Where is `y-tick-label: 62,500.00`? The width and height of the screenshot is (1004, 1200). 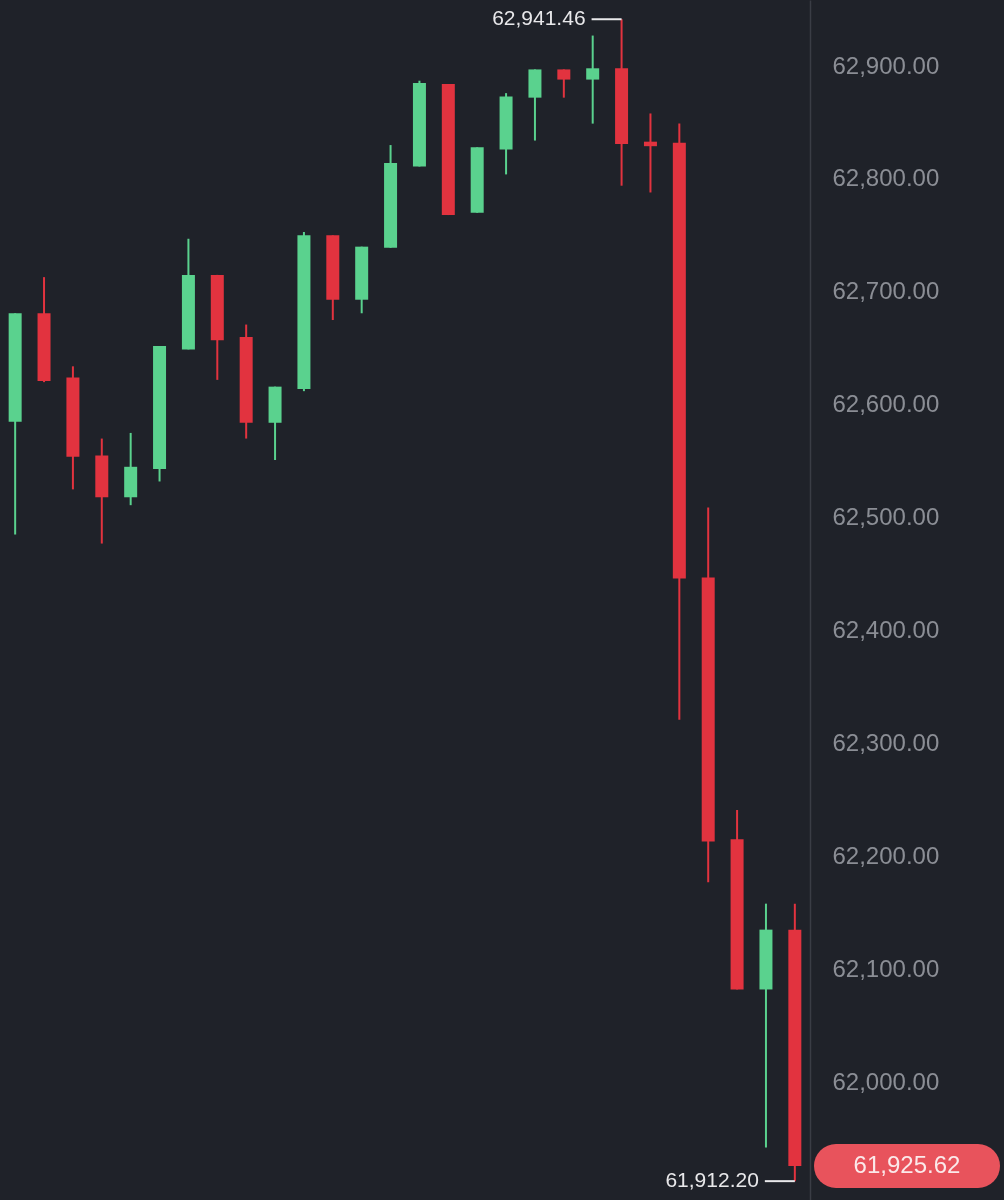
y-tick-label: 62,500.00 is located at coordinates (886, 517).